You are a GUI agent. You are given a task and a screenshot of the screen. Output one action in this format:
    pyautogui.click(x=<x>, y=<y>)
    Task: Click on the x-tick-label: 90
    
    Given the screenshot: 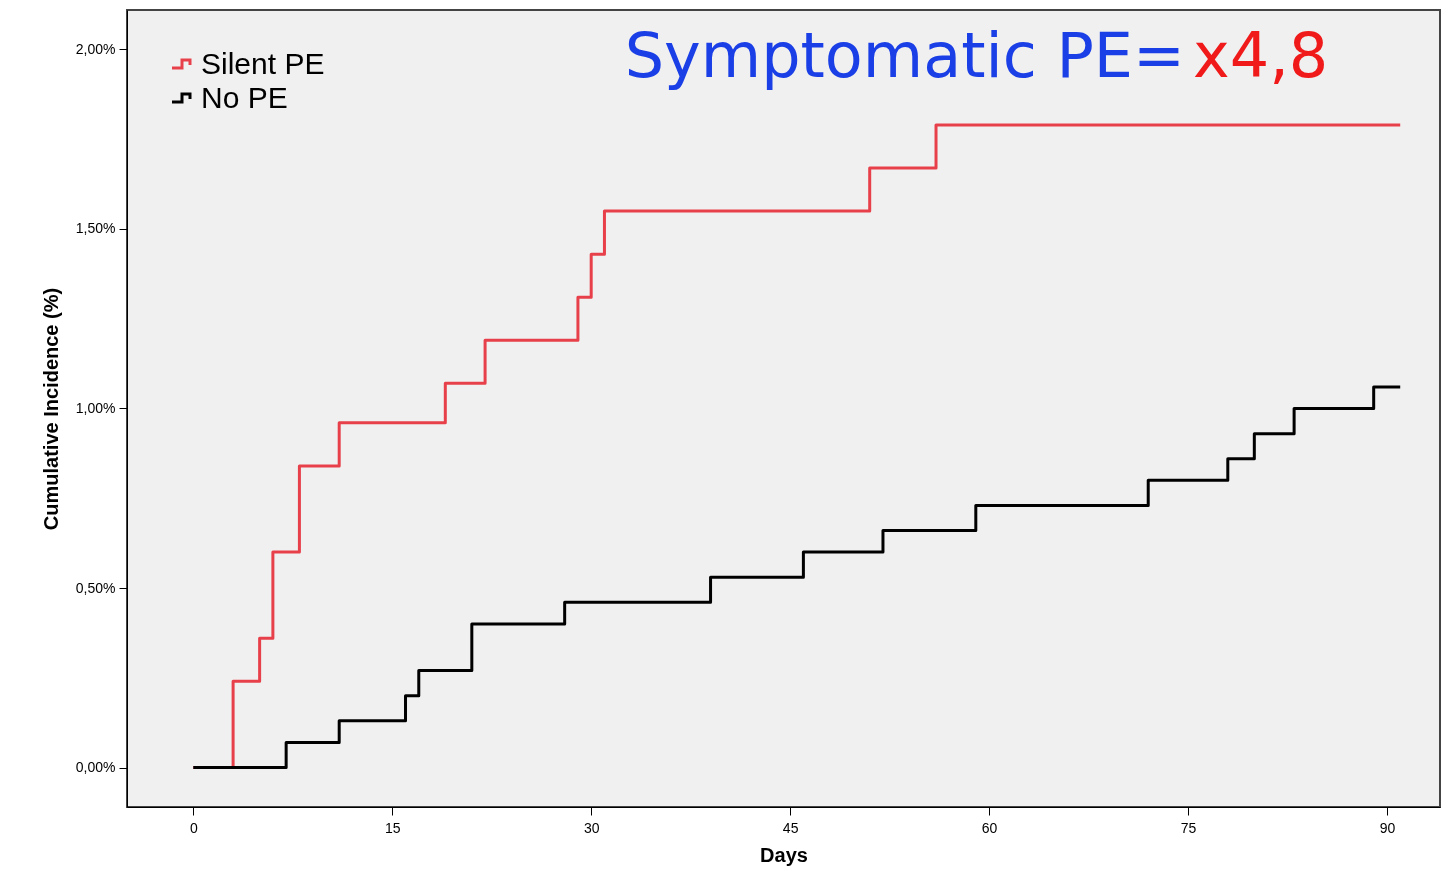 What is the action you would take?
    pyautogui.click(x=1387, y=827)
    